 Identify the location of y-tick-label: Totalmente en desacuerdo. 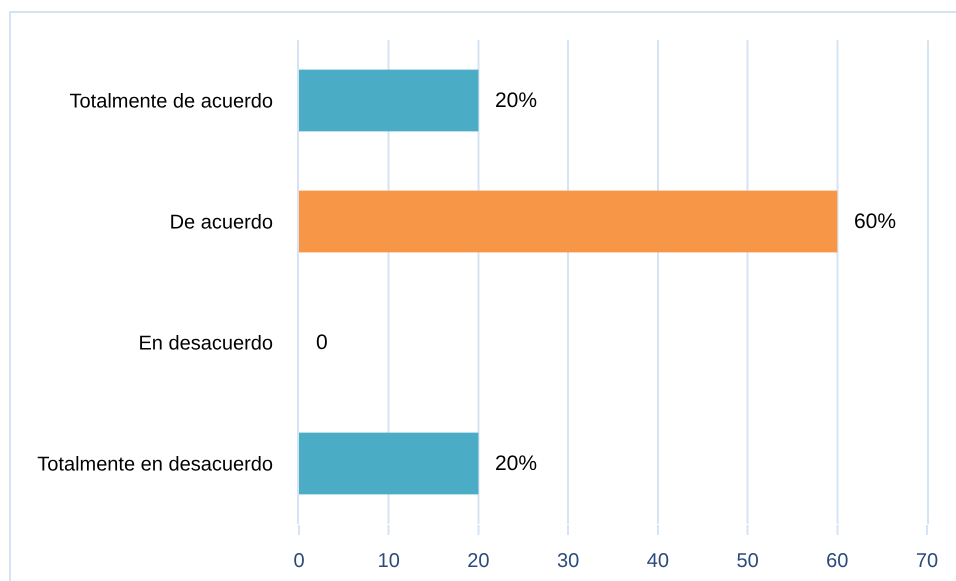
(155, 465).